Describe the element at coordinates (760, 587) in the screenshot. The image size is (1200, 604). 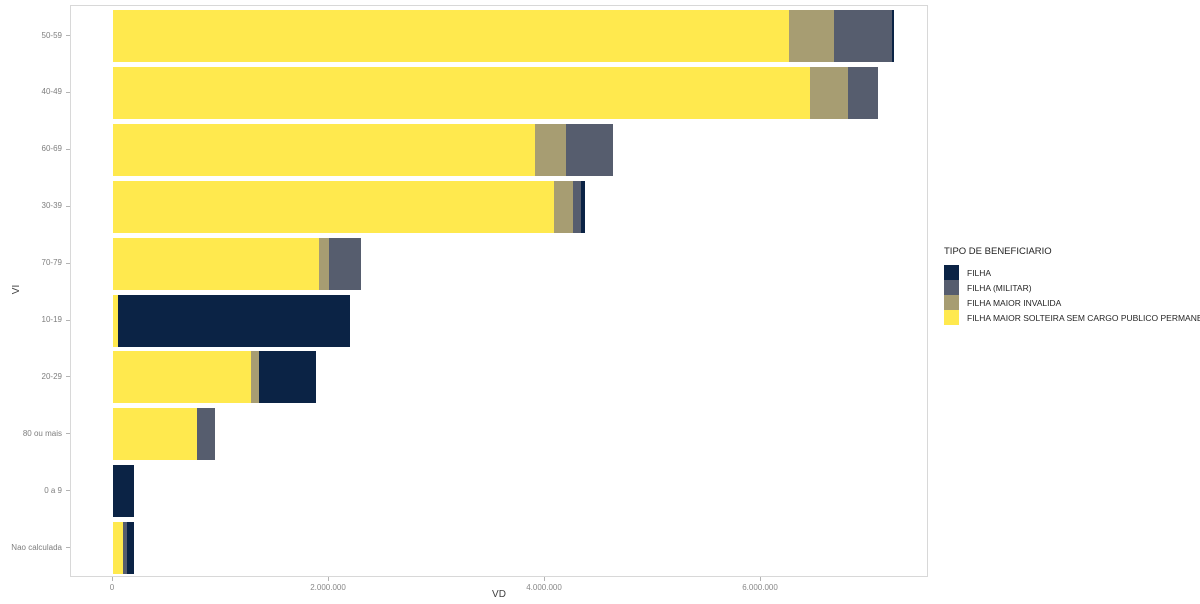
I see `x-tick-label: 6.000.000` at that location.